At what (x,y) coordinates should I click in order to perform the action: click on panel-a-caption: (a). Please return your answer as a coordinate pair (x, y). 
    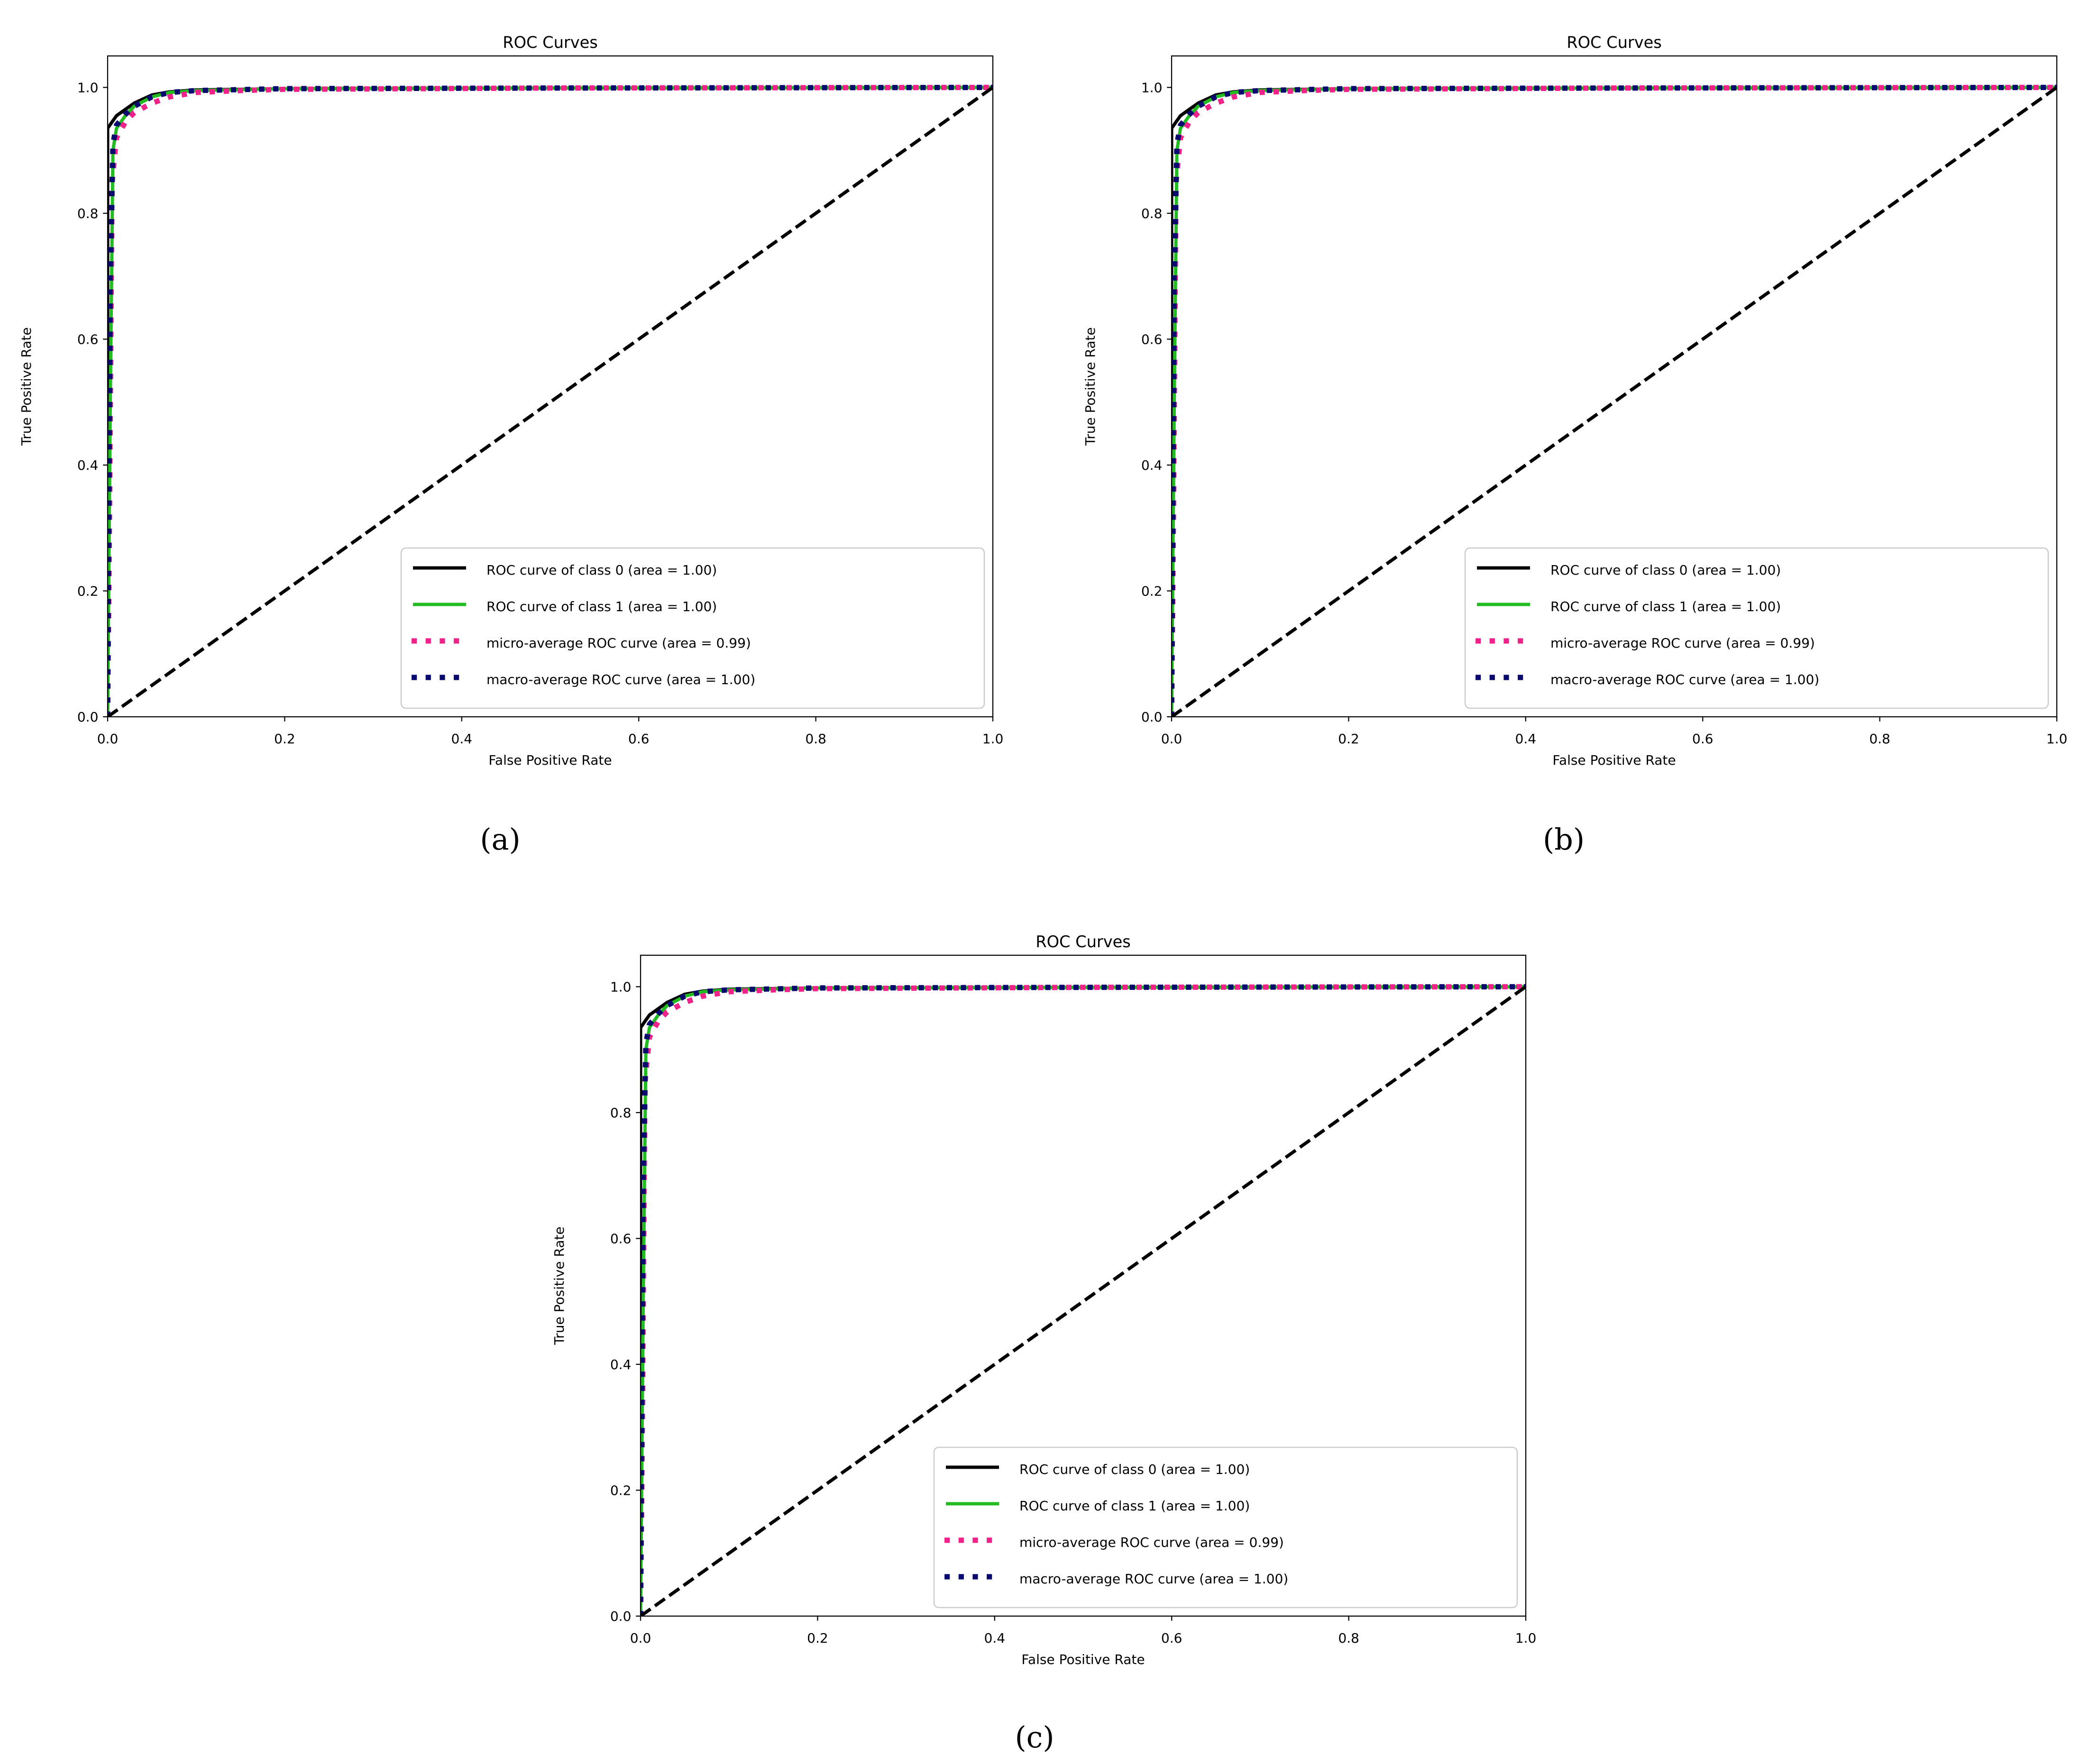
    Looking at the image, I should click on (500, 839).